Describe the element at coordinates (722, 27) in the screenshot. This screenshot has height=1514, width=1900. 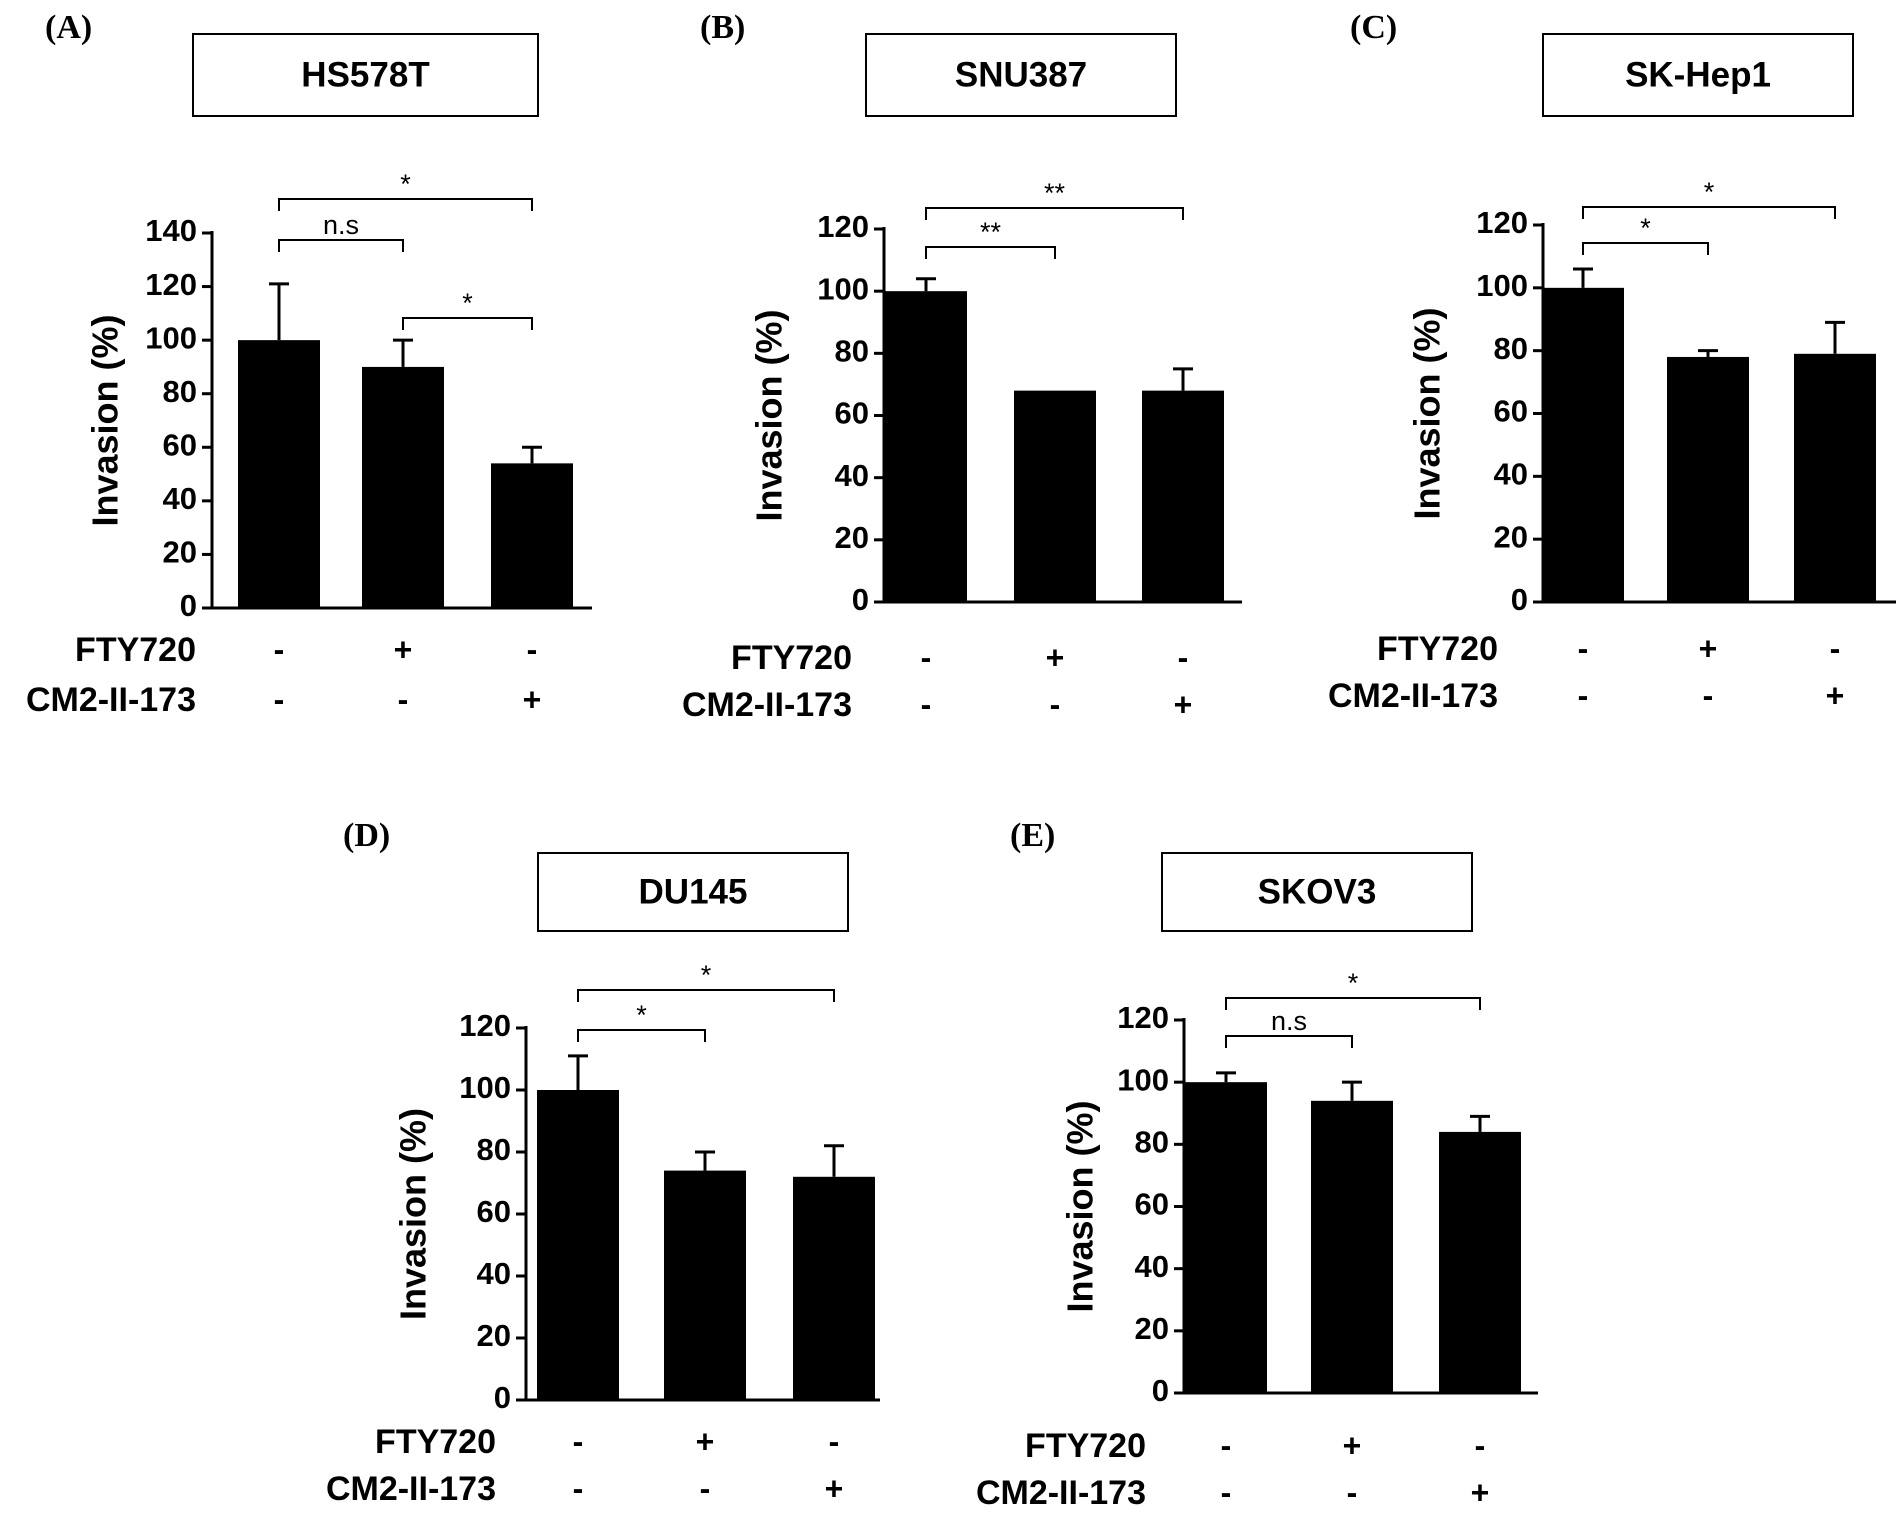
I see `panel-letter: (B)` at that location.